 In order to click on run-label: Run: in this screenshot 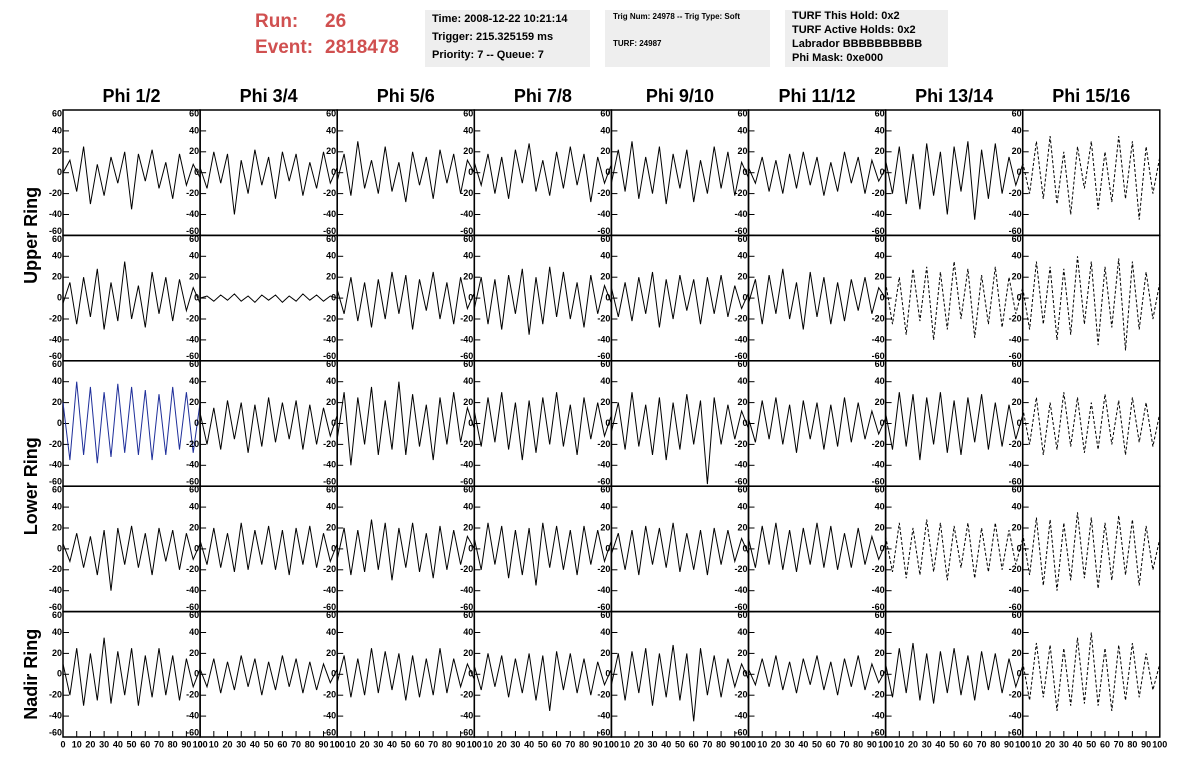, I will do `click(276, 21)`.